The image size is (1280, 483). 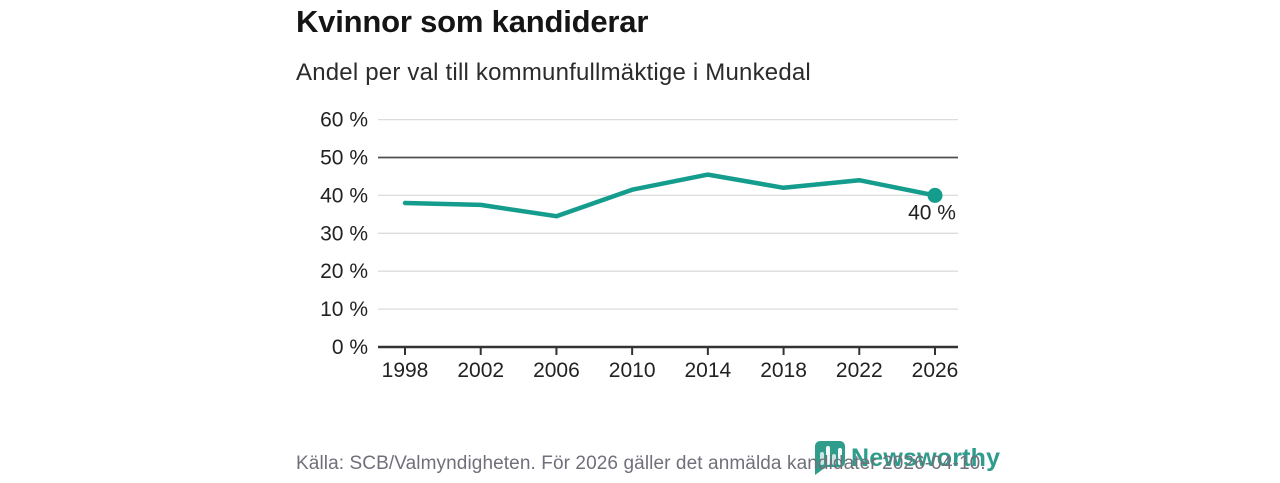 What do you see at coordinates (707, 370) in the screenshot?
I see `x-axis-tick-label: 2014` at bounding box center [707, 370].